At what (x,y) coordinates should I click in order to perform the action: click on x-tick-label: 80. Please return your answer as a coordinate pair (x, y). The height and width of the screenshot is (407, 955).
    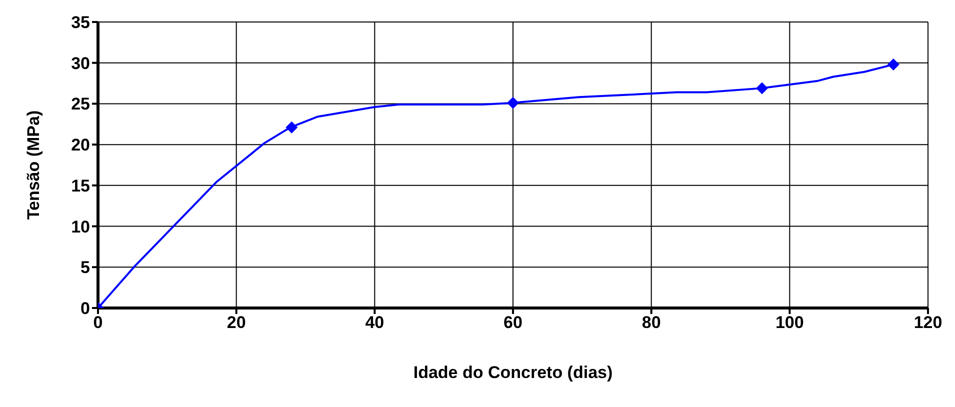
    Looking at the image, I should click on (651, 322).